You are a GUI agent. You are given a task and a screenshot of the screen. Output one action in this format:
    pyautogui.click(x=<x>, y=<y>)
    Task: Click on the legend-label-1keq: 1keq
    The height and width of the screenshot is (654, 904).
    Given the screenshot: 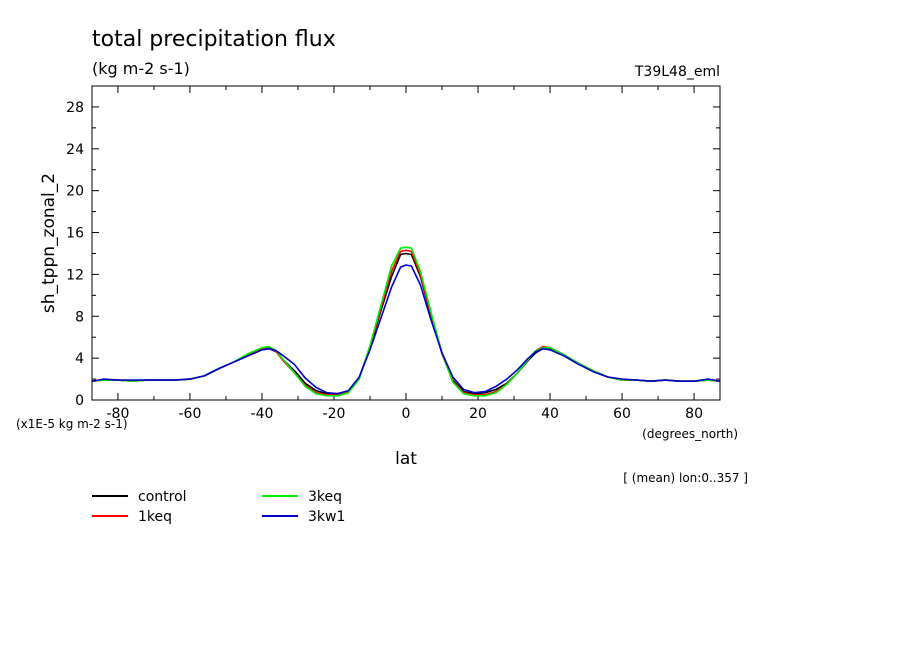 What is the action you would take?
    pyautogui.click(x=155, y=517)
    